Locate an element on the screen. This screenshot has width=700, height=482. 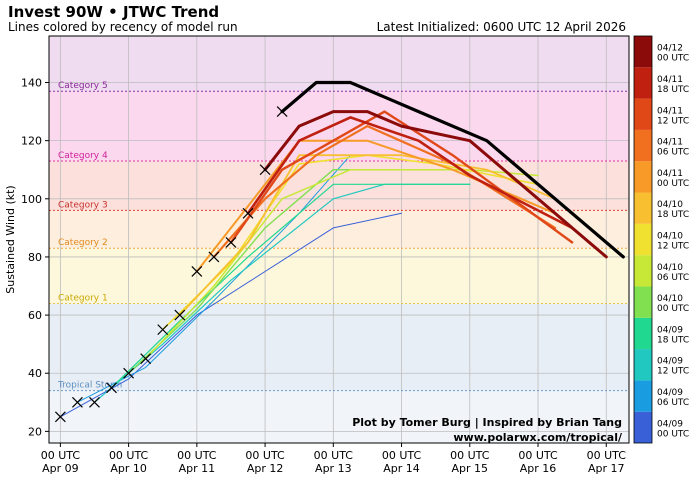
x-tick-label-3: 00 UTC is located at coordinates (265, 455).